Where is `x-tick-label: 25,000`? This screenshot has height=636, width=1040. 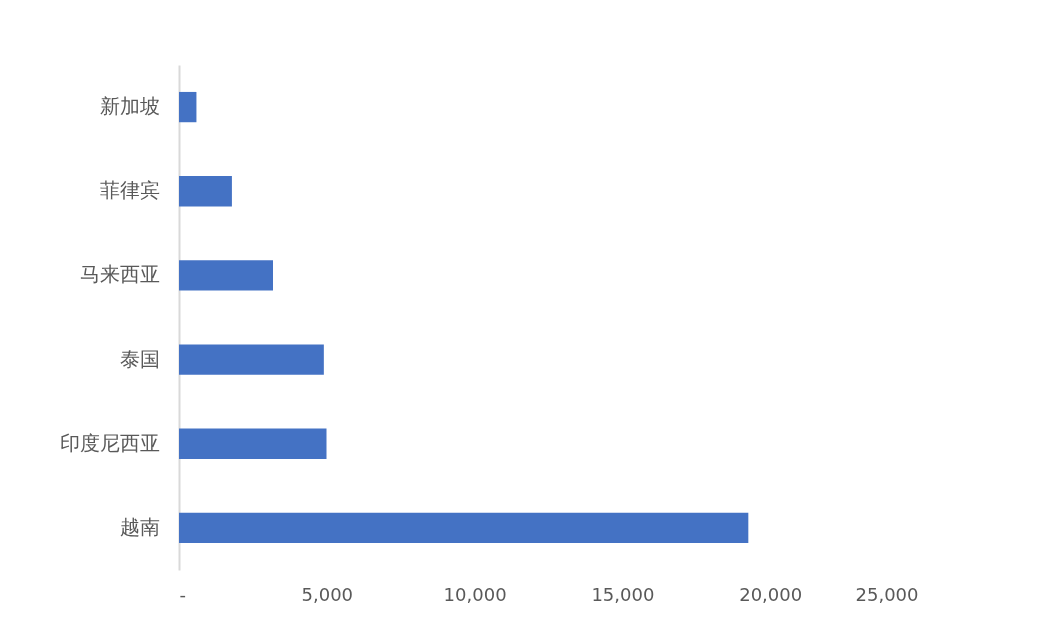
x-tick-label: 25,000 is located at coordinates (887, 594).